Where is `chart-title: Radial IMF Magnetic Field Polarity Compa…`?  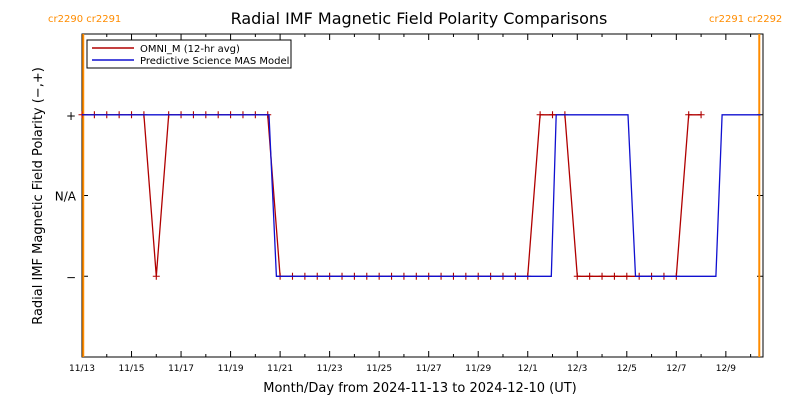
chart-title: Radial IMF Magnetic Field Polarity Compa… is located at coordinates (419, 18).